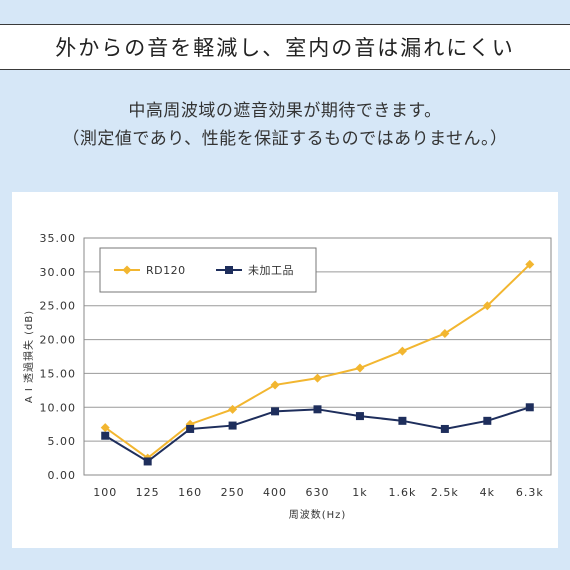 The image size is (570, 570). Describe the element at coordinates (105, 492) in the screenshot. I see `x-tick-label: 100` at that location.